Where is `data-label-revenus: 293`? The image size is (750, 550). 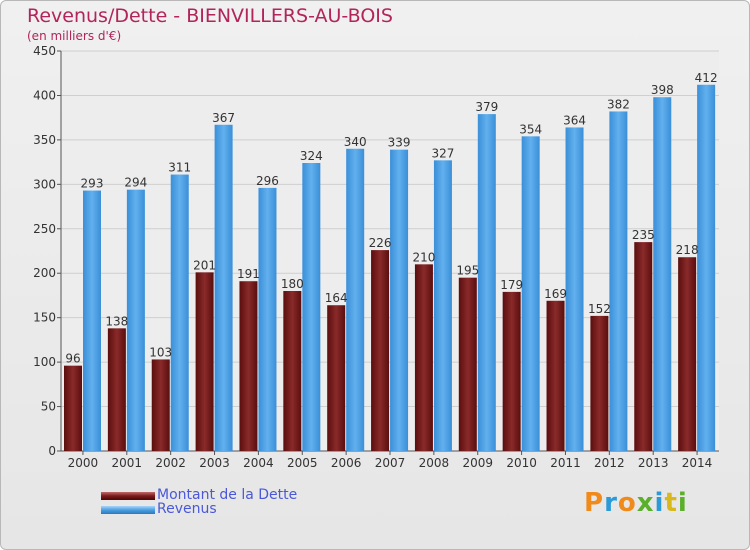
data-label-revenus: 293 is located at coordinates (92, 184).